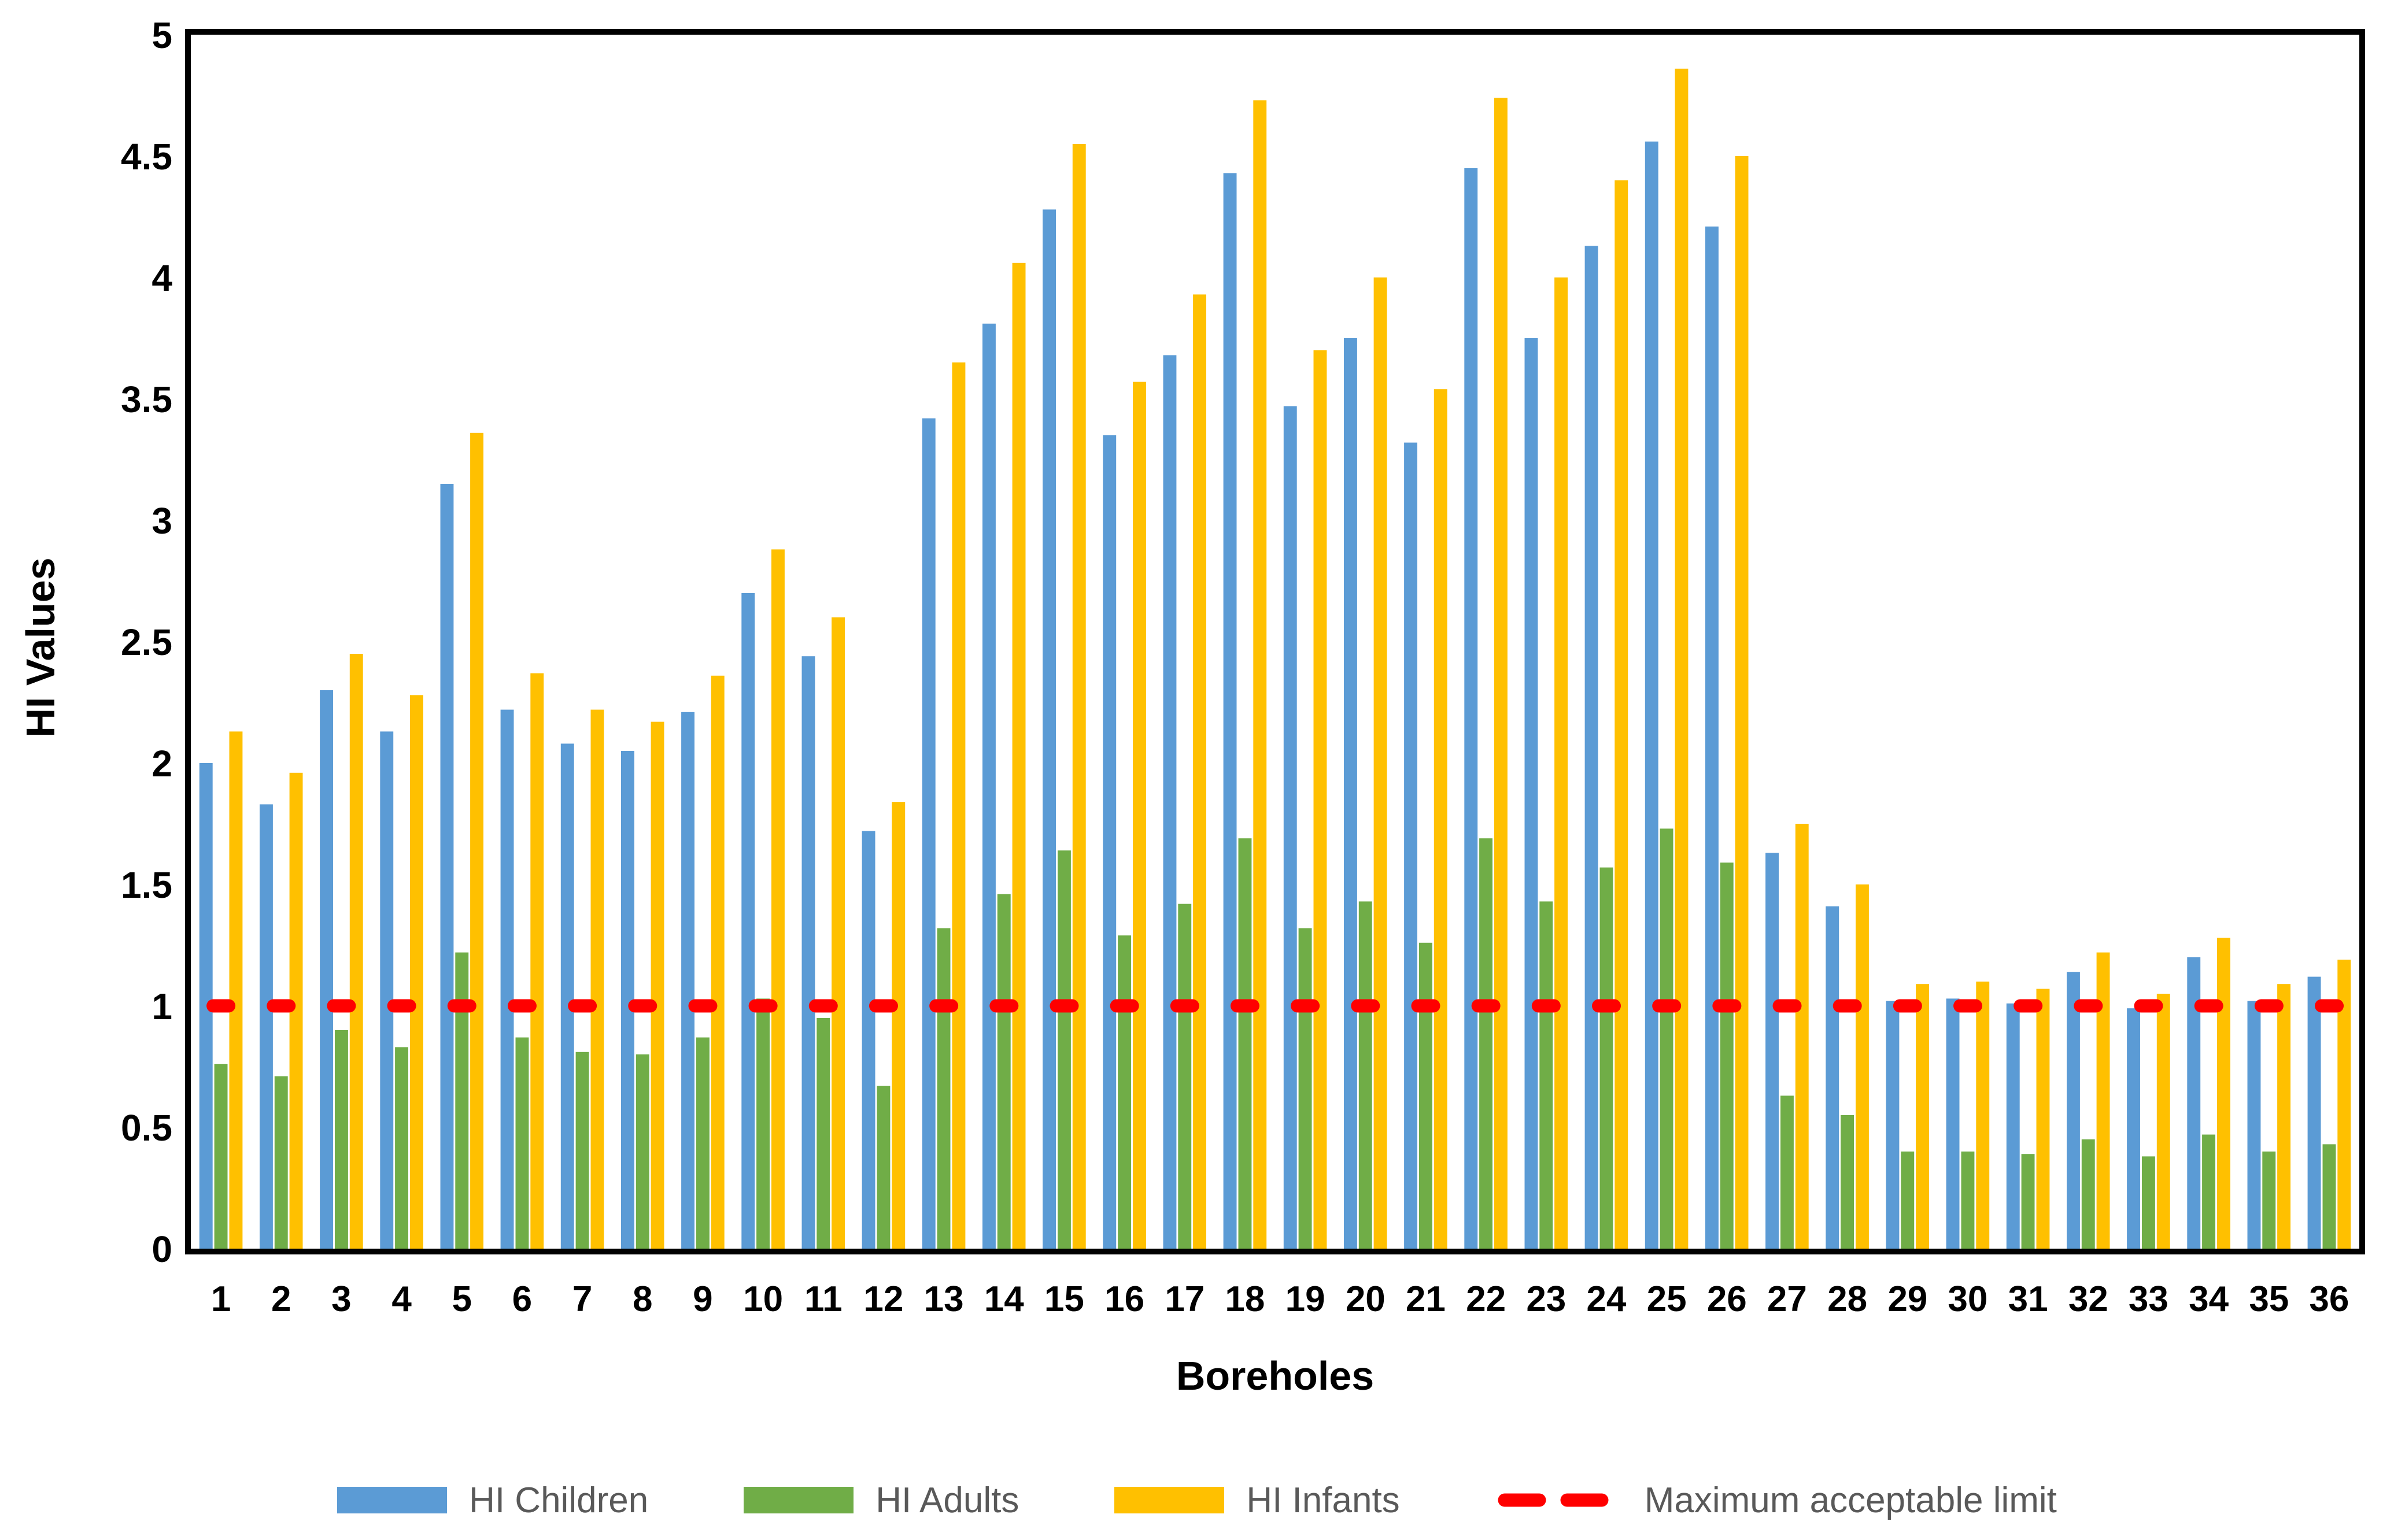  I want to click on x-tick-label-23: 23, so click(1546, 1299).